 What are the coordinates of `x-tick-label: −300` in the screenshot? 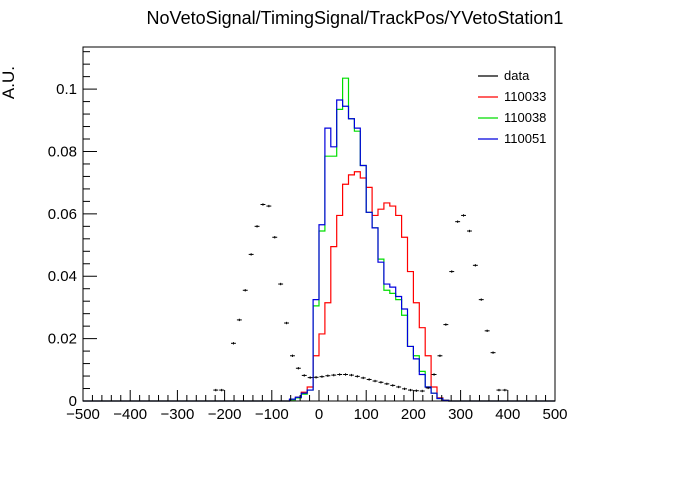 It's located at (178, 414).